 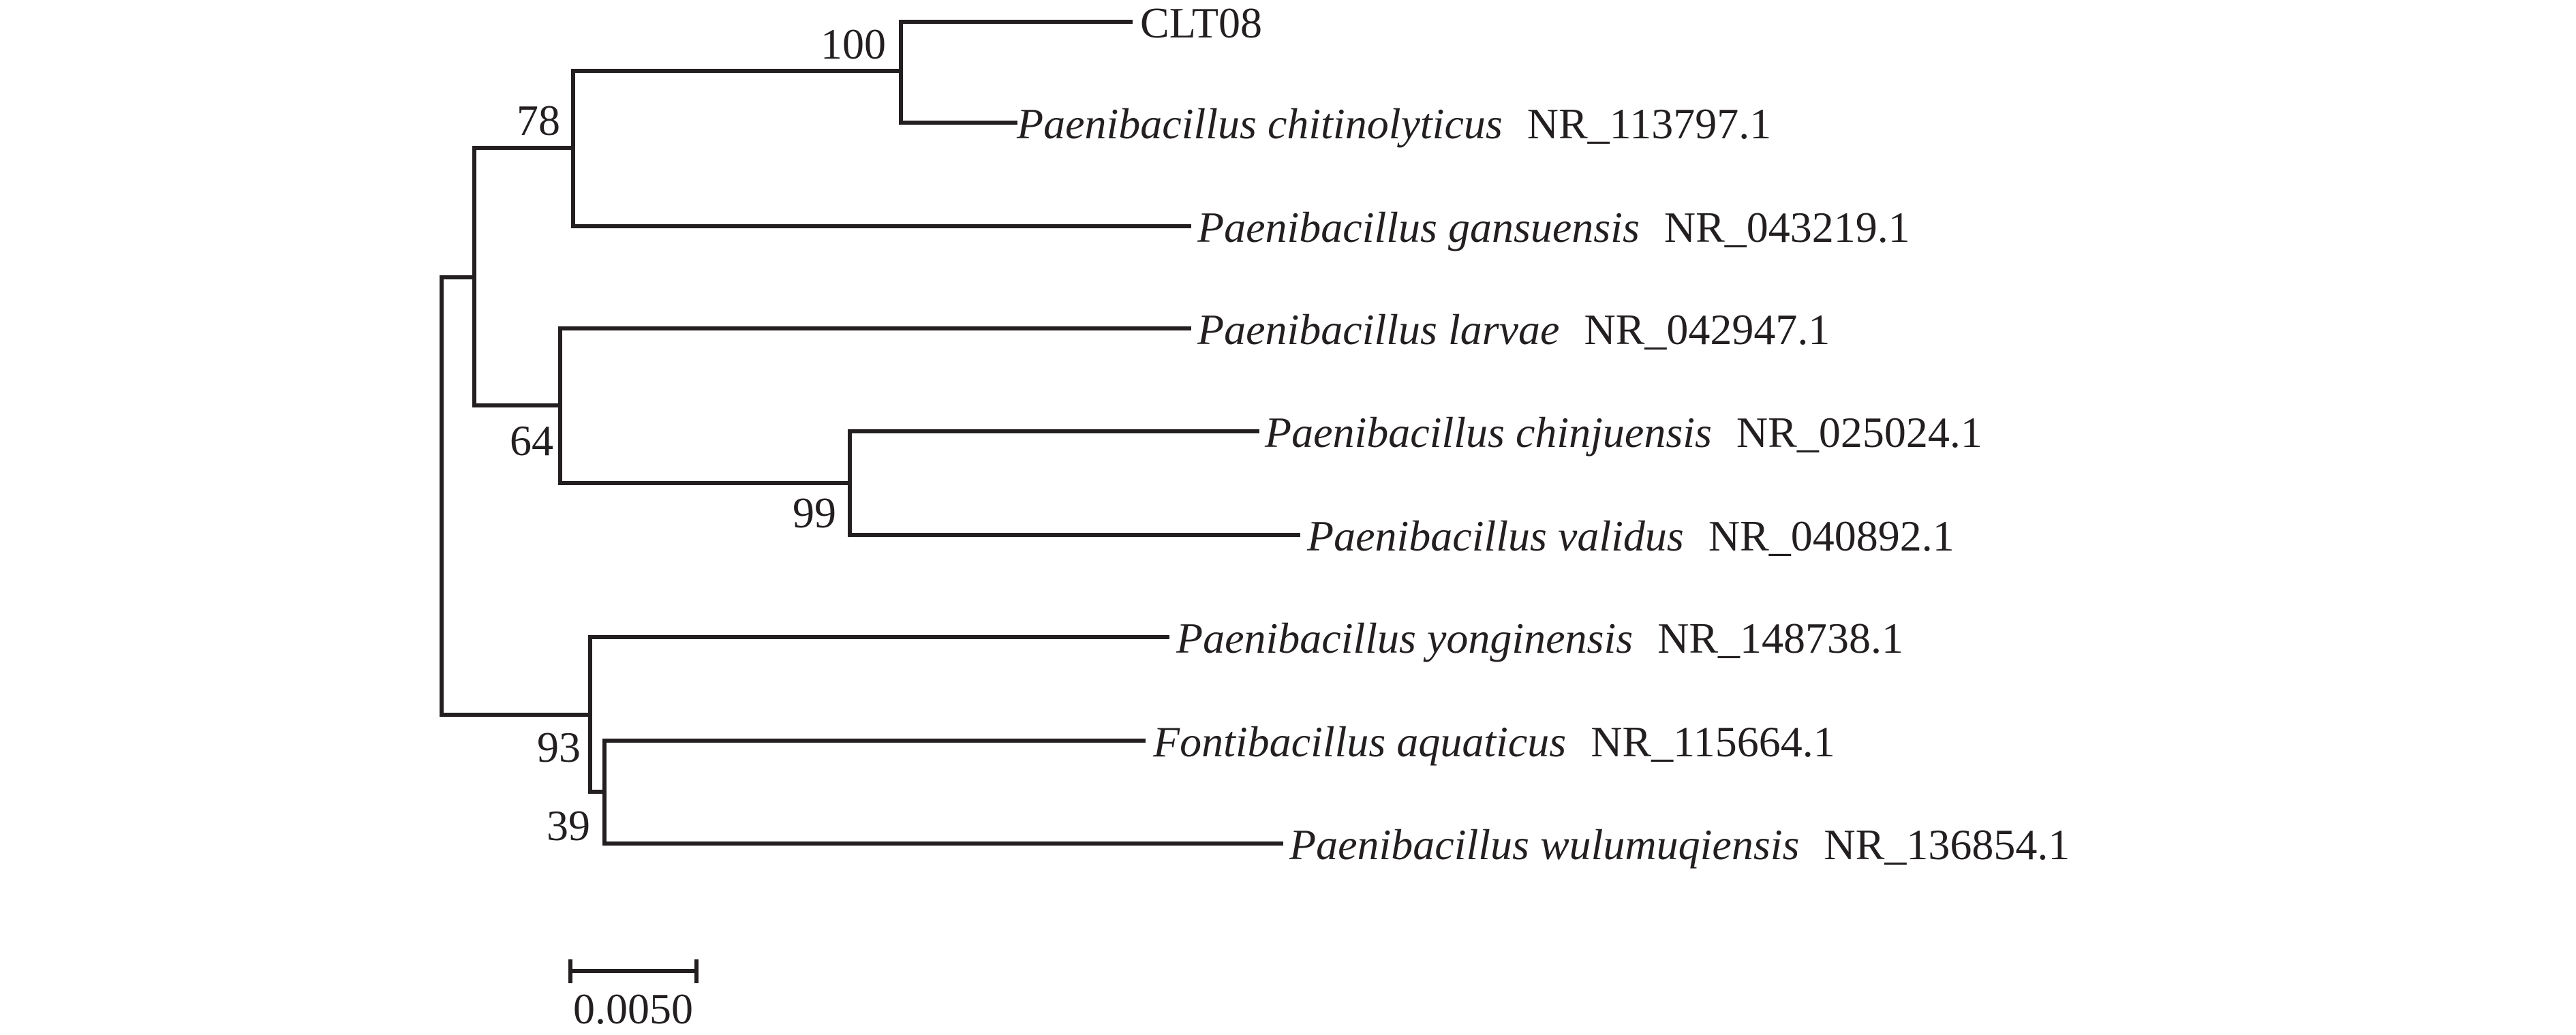 I want to click on taxon-label-chinjuensis: Paenibacillus chinjuensis NR_025024.1, so click(x=1623, y=432).